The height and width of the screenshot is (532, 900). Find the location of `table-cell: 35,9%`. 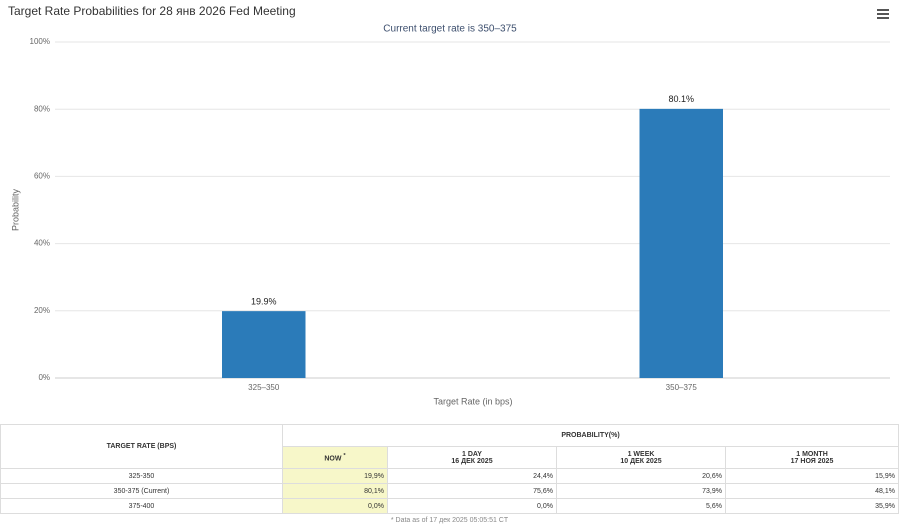

table-cell: 35,9% is located at coordinates (812, 506).